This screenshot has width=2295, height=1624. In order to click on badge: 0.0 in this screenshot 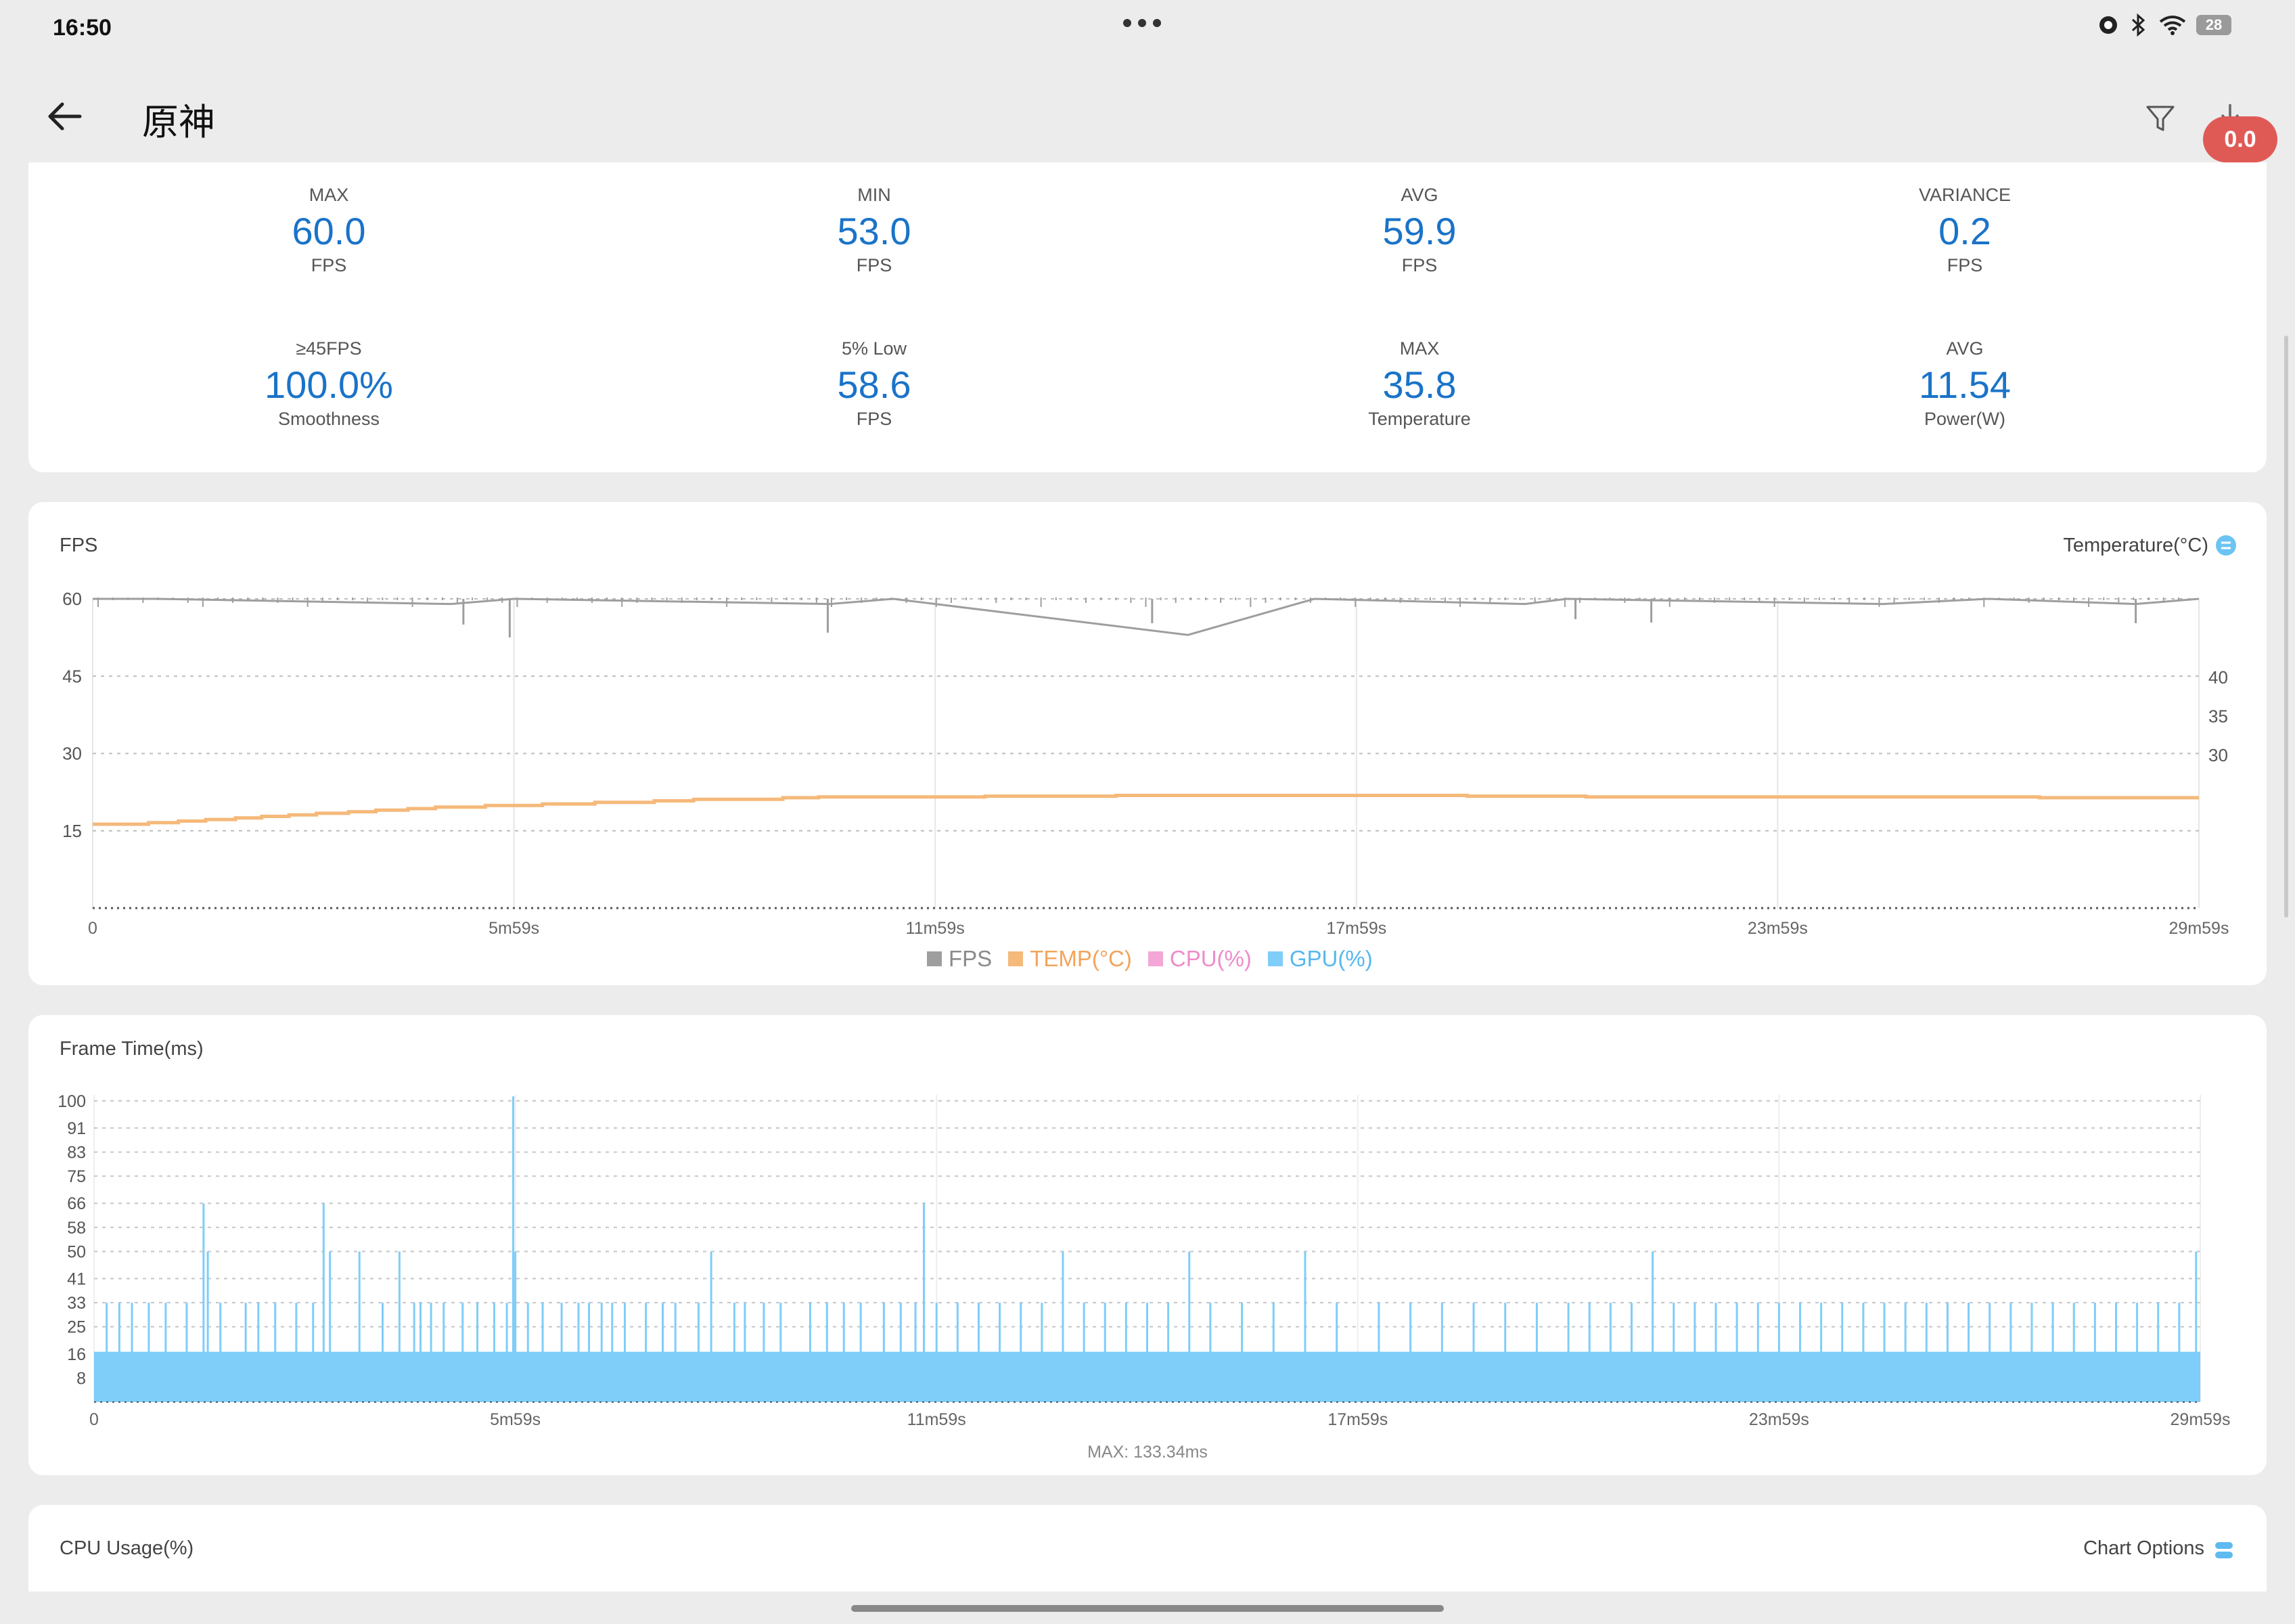, I will do `click(2240, 139)`.